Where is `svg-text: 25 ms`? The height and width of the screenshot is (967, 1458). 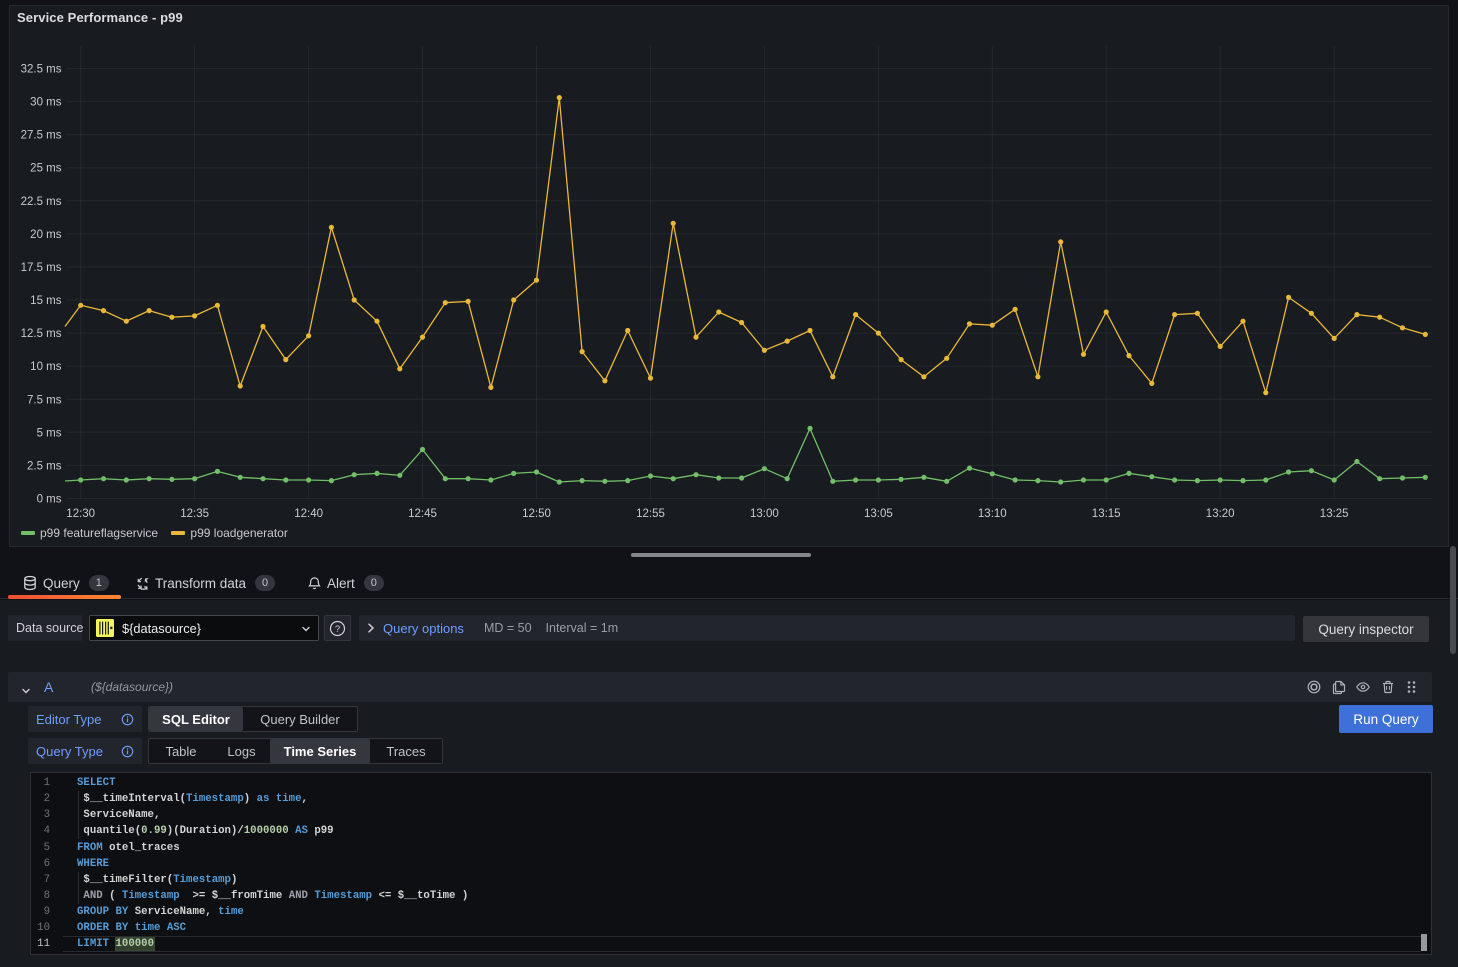 svg-text: 25 ms is located at coordinates (46, 169).